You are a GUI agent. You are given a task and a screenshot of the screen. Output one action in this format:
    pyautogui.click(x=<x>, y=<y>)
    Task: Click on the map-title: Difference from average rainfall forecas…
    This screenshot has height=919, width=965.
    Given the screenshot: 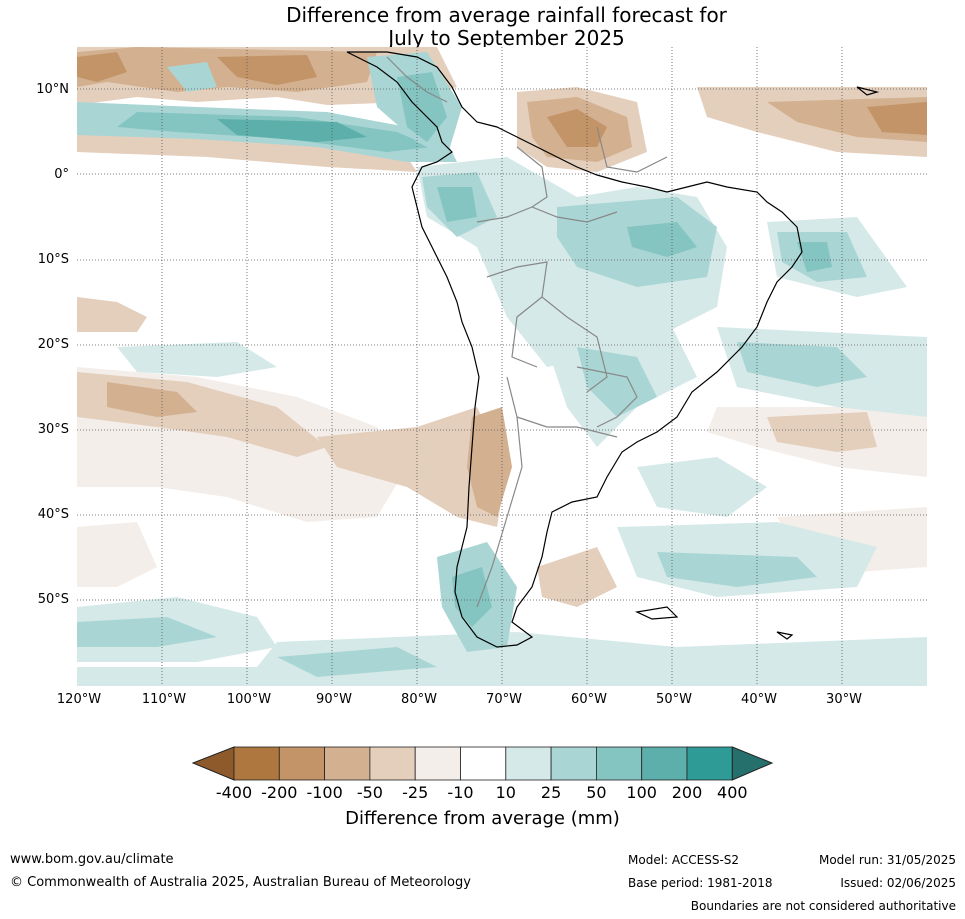 What is the action you would take?
    pyautogui.click(x=482, y=27)
    